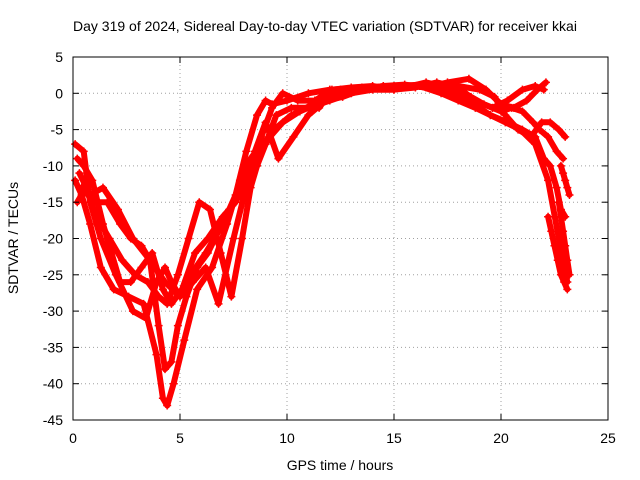 The height and width of the screenshot is (480, 640). I want to click on y-tick-label: 0, so click(59, 93).